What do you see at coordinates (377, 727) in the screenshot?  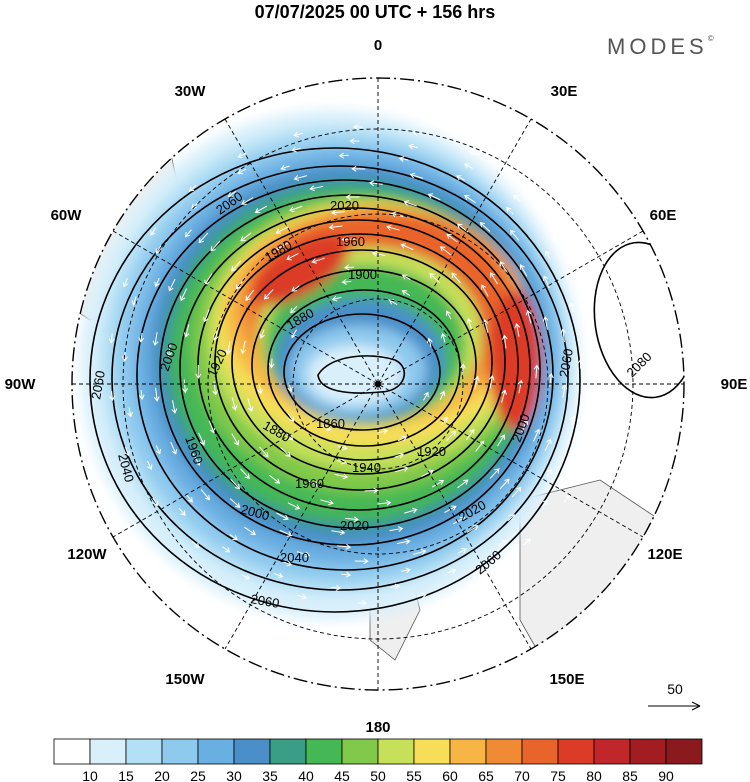 I see `lon-label-180: 180` at bounding box center [377, 727].